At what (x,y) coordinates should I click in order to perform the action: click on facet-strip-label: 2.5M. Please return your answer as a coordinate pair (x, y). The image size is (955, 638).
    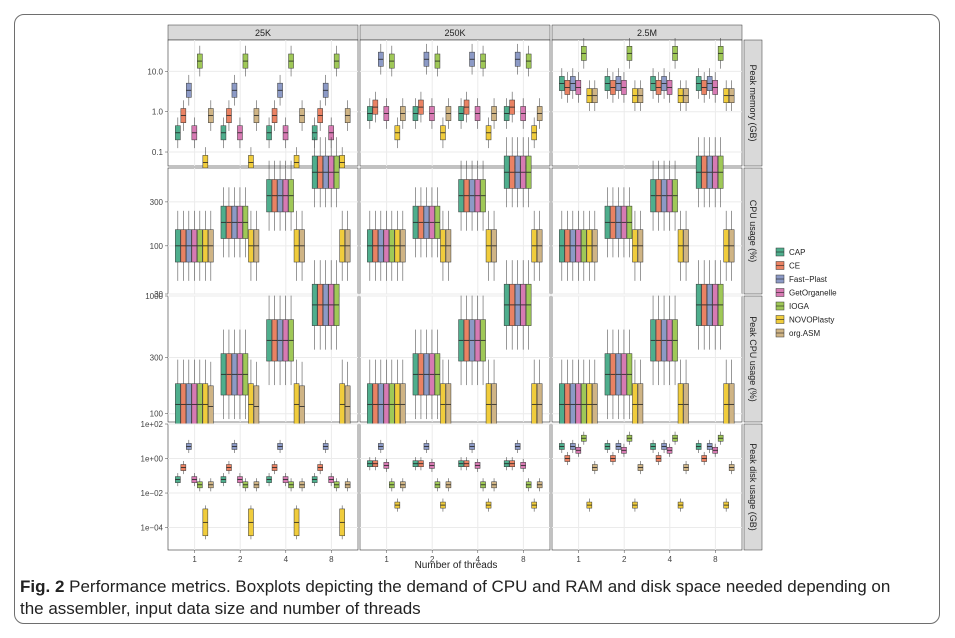
    Looking at the image, I should click on (647, 33).